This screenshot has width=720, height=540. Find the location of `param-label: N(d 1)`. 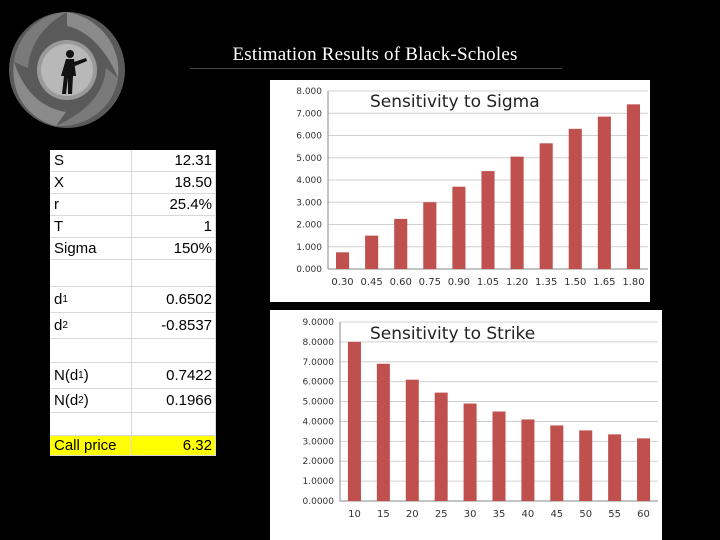

param-label: N(d 1) is located at coordinates (91, 376).